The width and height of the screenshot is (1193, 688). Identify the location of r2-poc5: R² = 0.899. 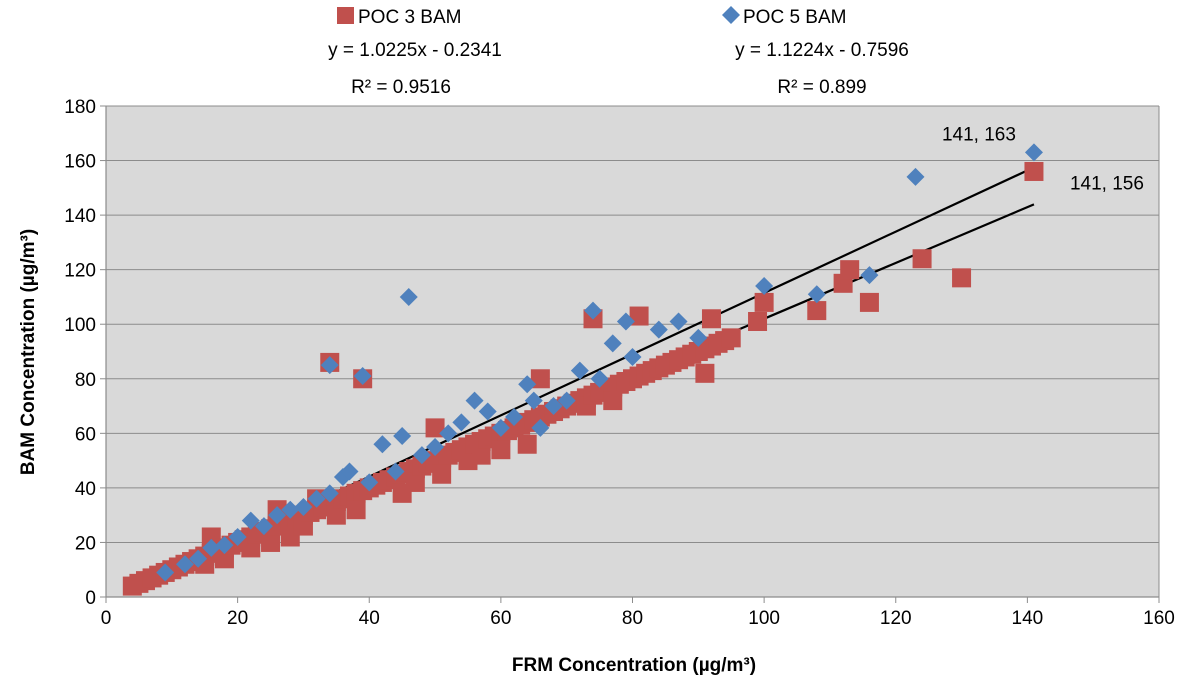
(821, 87).